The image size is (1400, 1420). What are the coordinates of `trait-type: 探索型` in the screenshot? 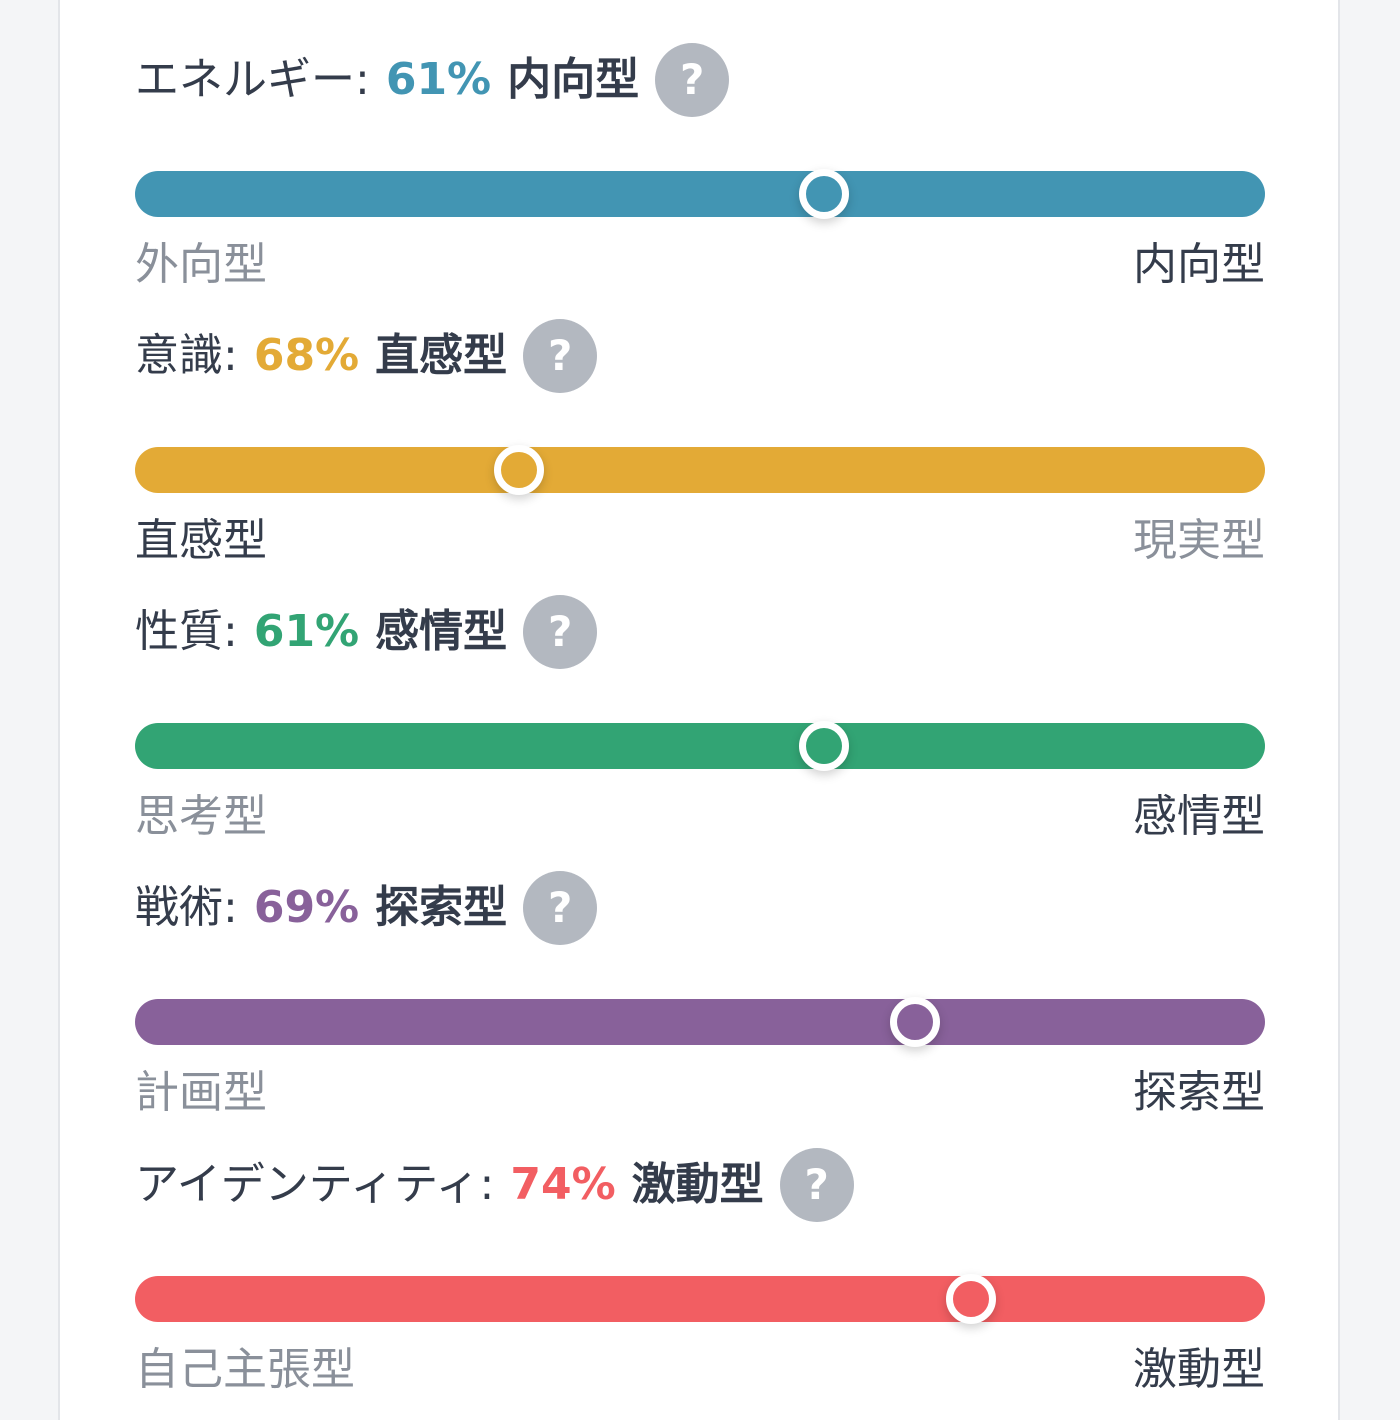 It's located at (441, 907).